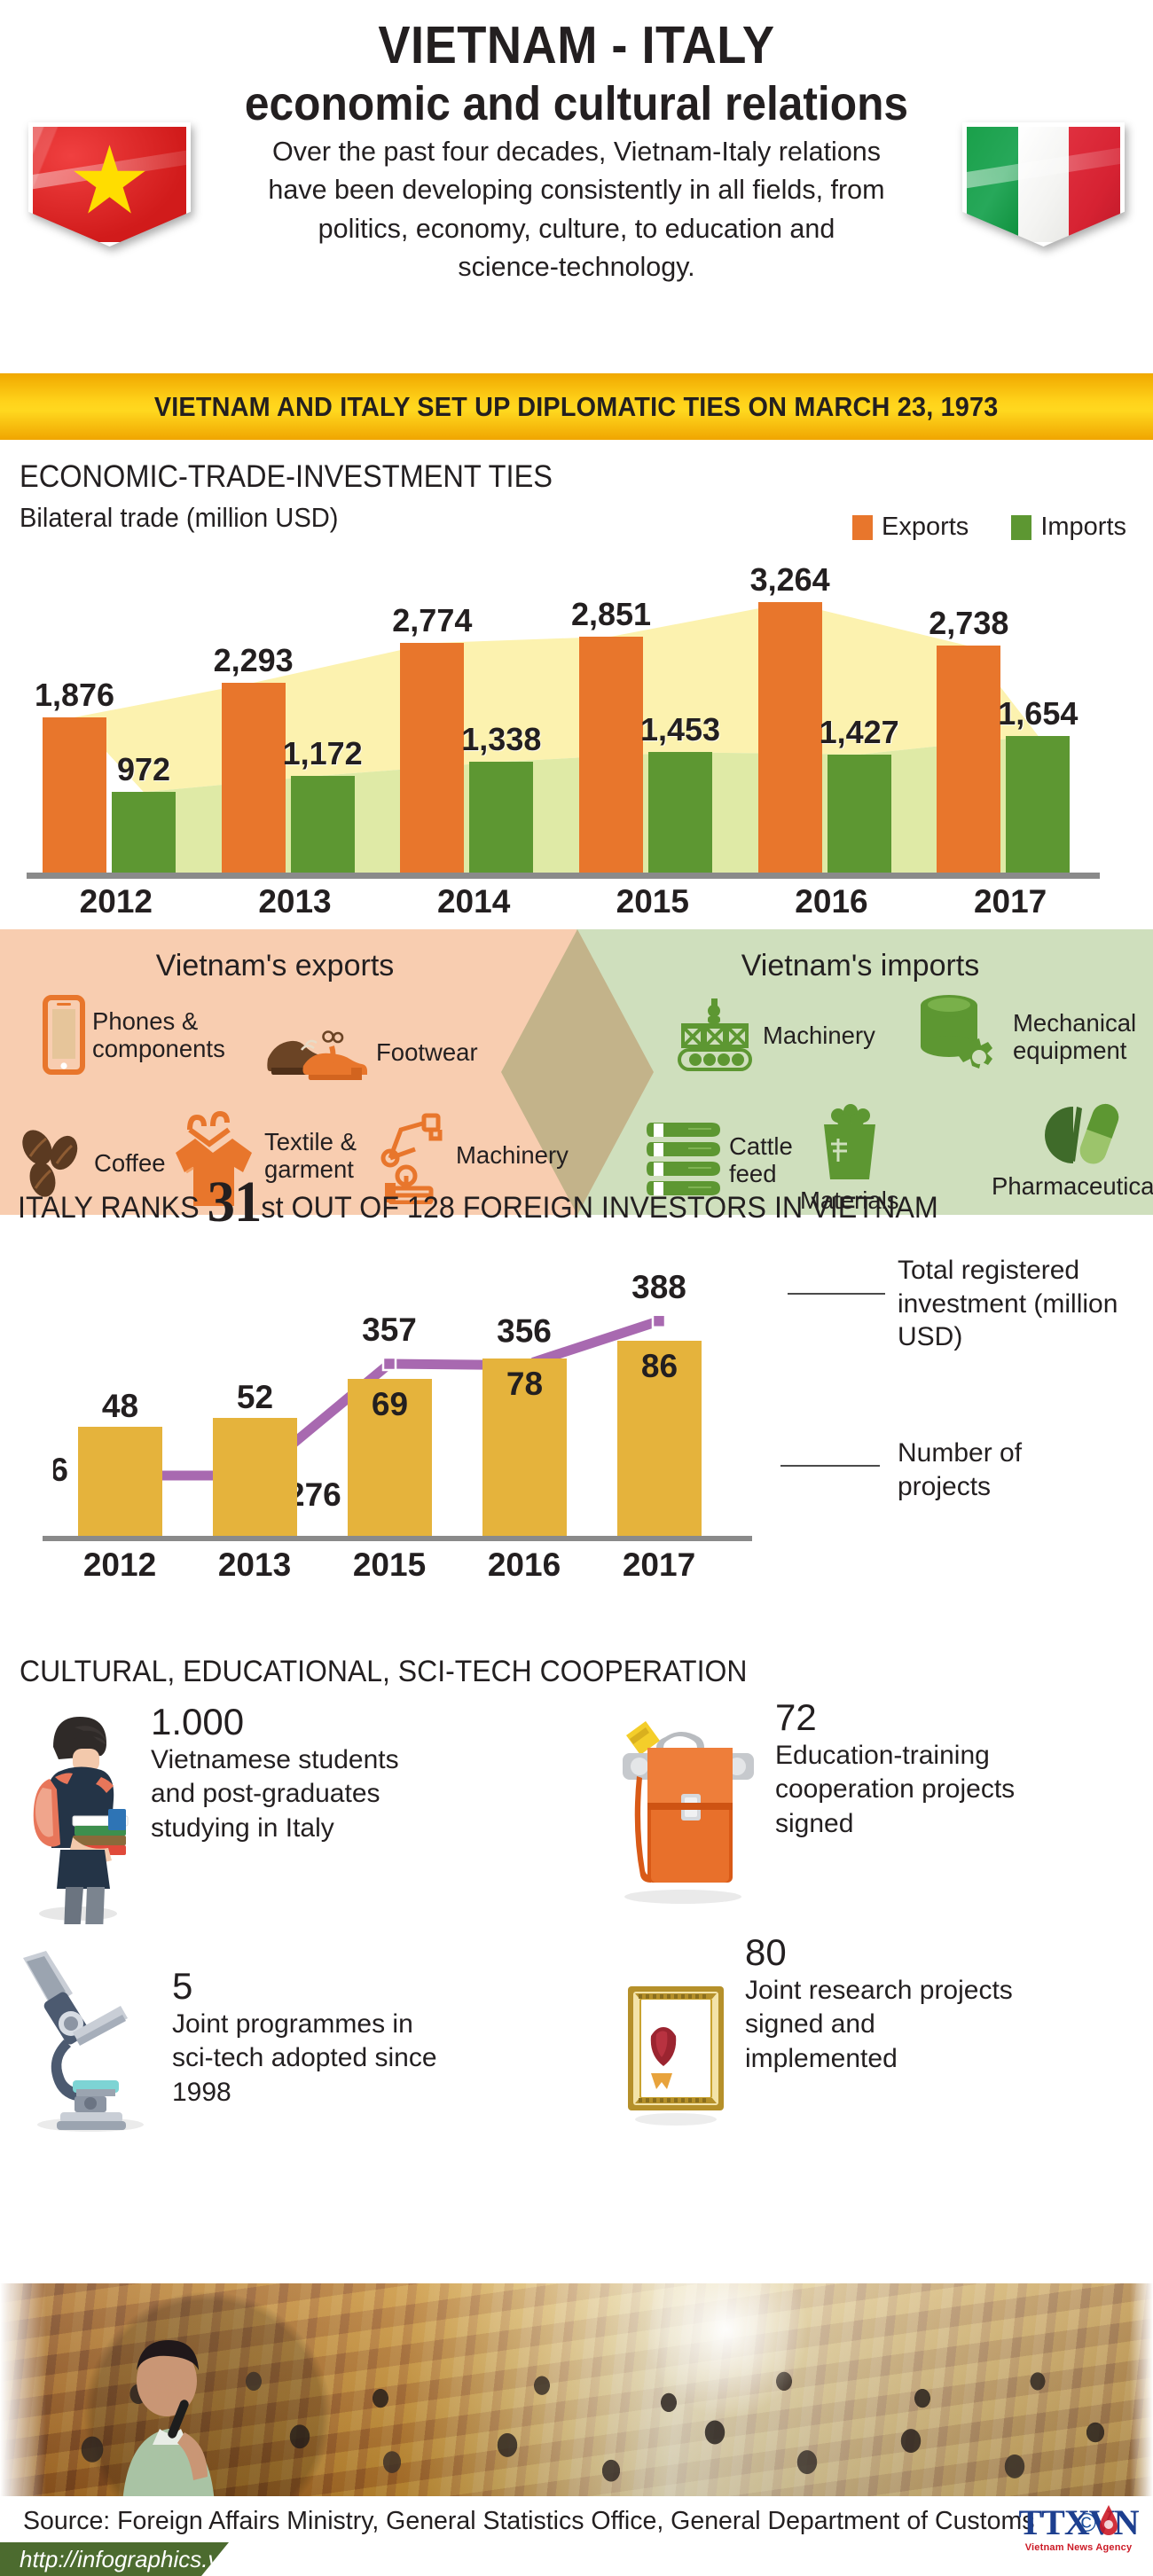 This screenshot has height=2576, width=1153. I want to click on chart2-projects-bar: 78, so click(524, 1447).